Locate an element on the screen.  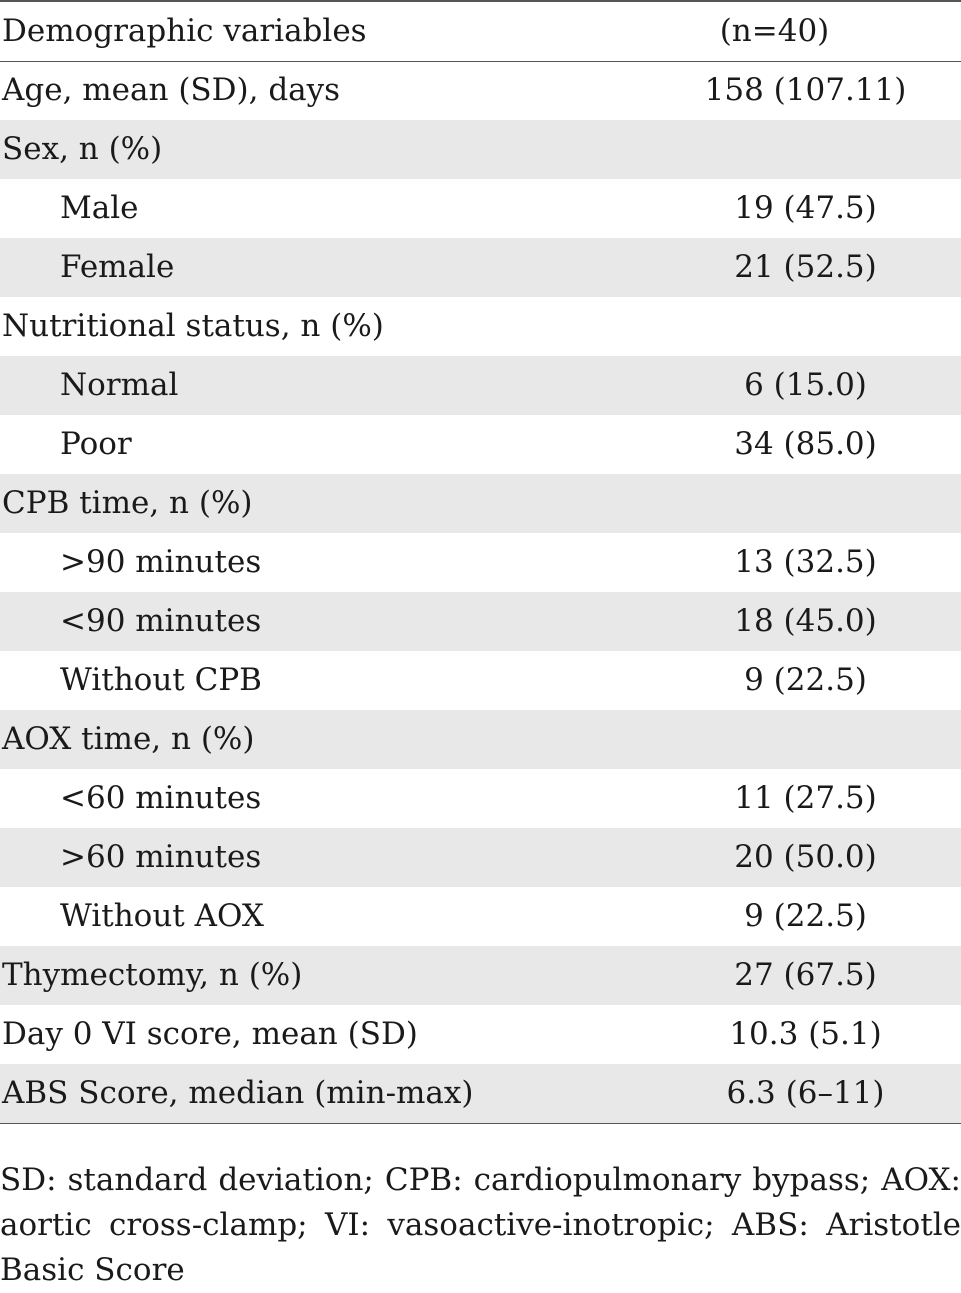
row-value: 11 (27.5) is located at coordinates (805, 798).